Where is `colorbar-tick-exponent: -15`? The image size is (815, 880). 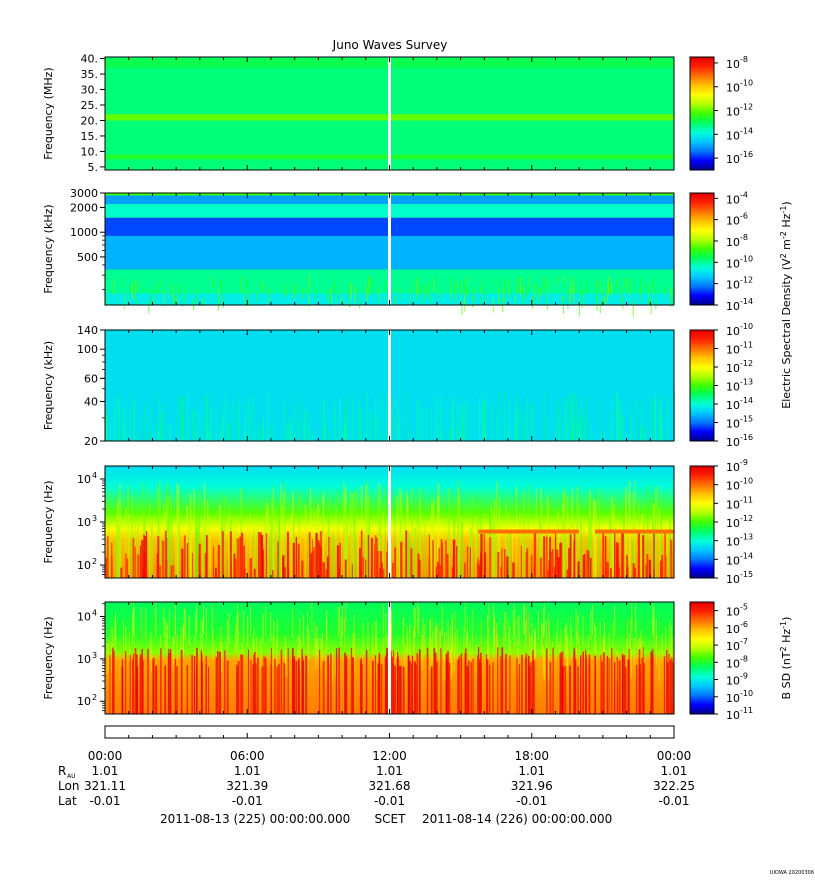 colorbar-tick-exponent: -15 is located at coordinates (746, 574).